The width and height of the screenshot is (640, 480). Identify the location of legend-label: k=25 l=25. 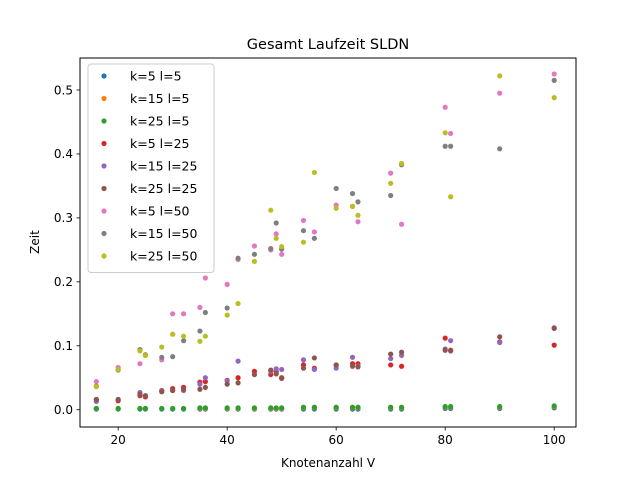
(163, 188).